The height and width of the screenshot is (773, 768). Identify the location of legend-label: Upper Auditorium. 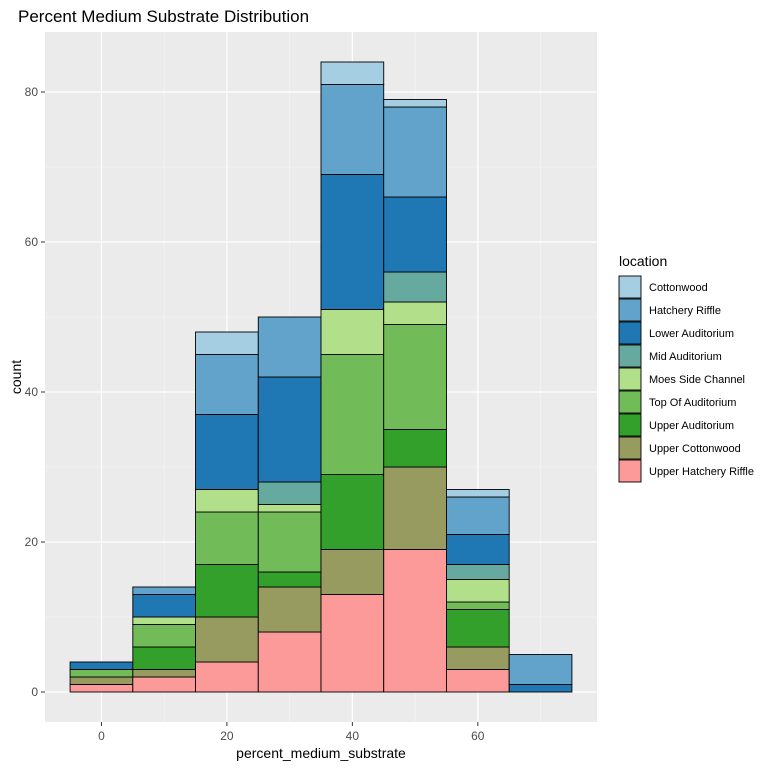
(691, 426).